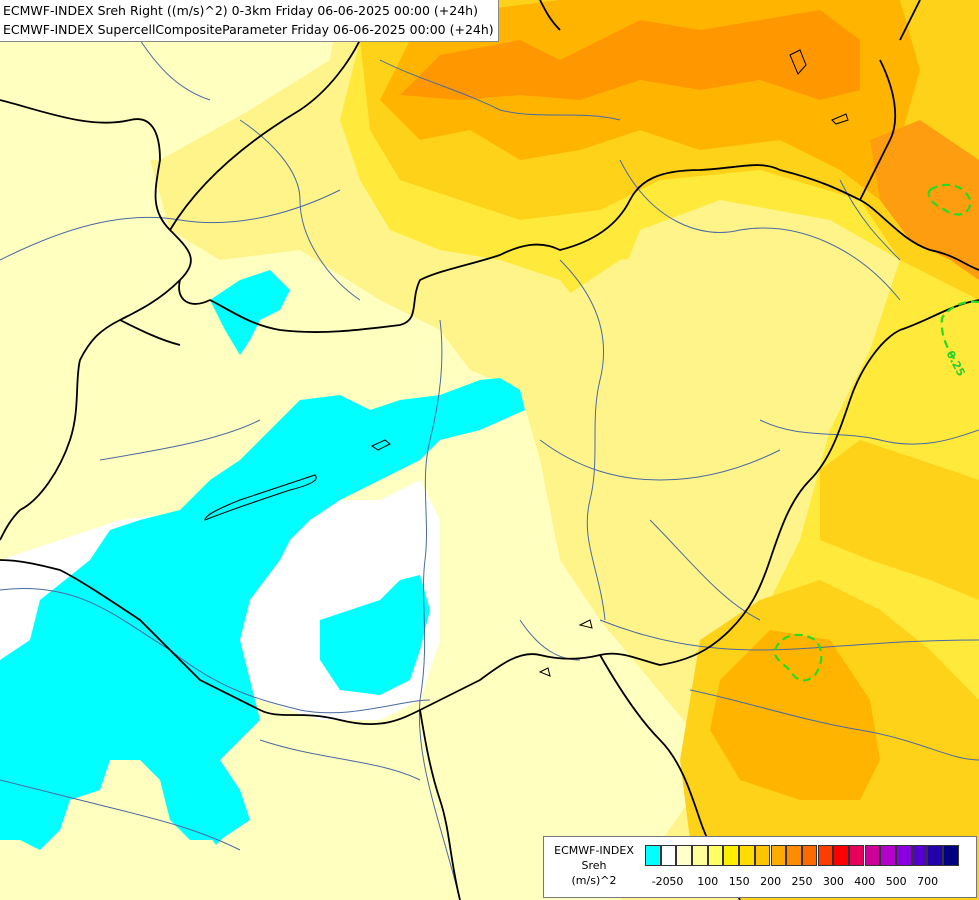  Describe the element at coordinates (771, 881) in the screenshot. I see `legend-tick-label: 200` at that location.